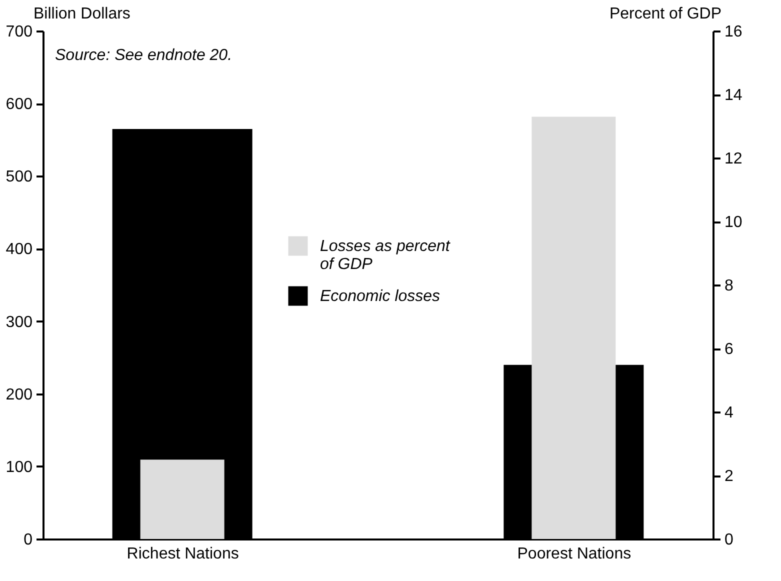 The width and height of the screenshot is (781, 581). What do you see at coordinates (19, 467) in the screenshot?
I see `y-tick-label: 100` at bounding box center [19, 467].